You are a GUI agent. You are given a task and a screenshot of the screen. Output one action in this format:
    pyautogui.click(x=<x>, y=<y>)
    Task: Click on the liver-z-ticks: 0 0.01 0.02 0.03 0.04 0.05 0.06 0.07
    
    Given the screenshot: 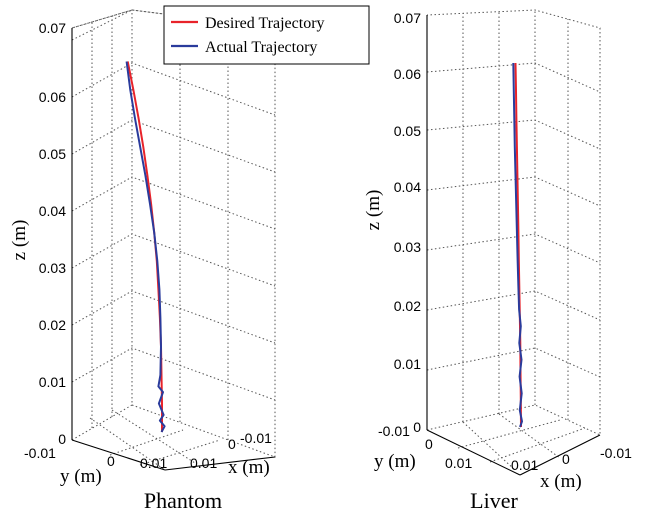 What is the action you would take?
    pyautogui.click(x=407, y=222)
    